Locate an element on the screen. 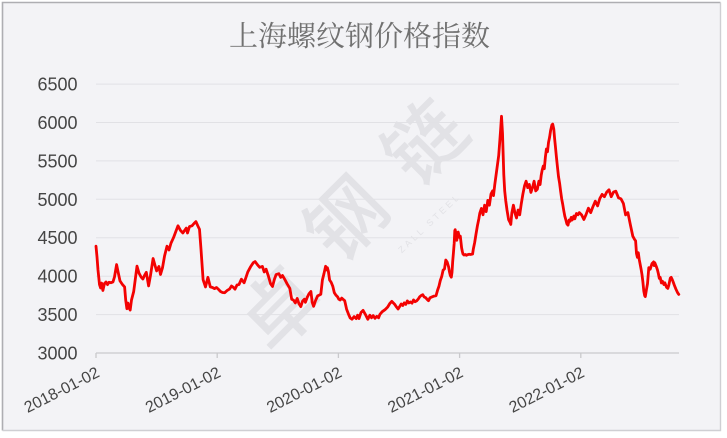  svg-text: 5500 is located at coordinates (57, 161).